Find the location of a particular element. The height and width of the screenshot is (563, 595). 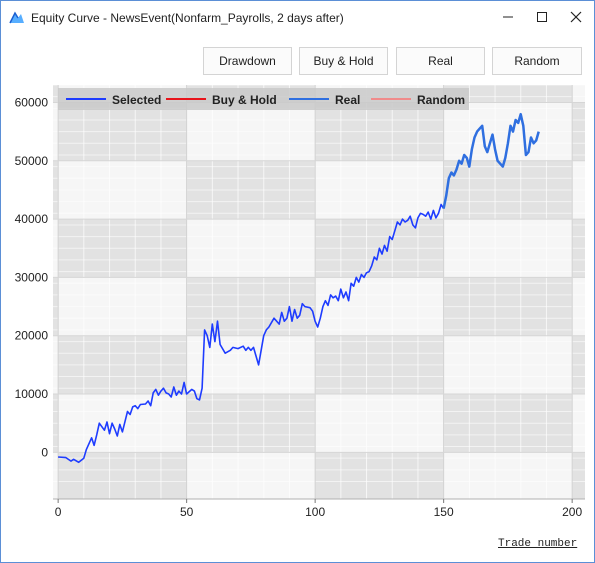

series-line-real is located at coordinates (491, 160).